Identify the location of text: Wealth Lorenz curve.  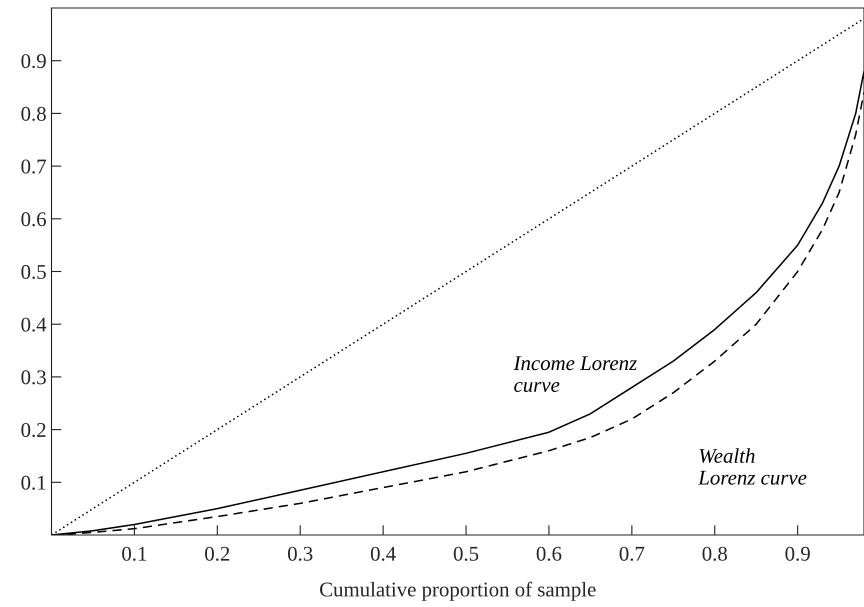
(752, 466).